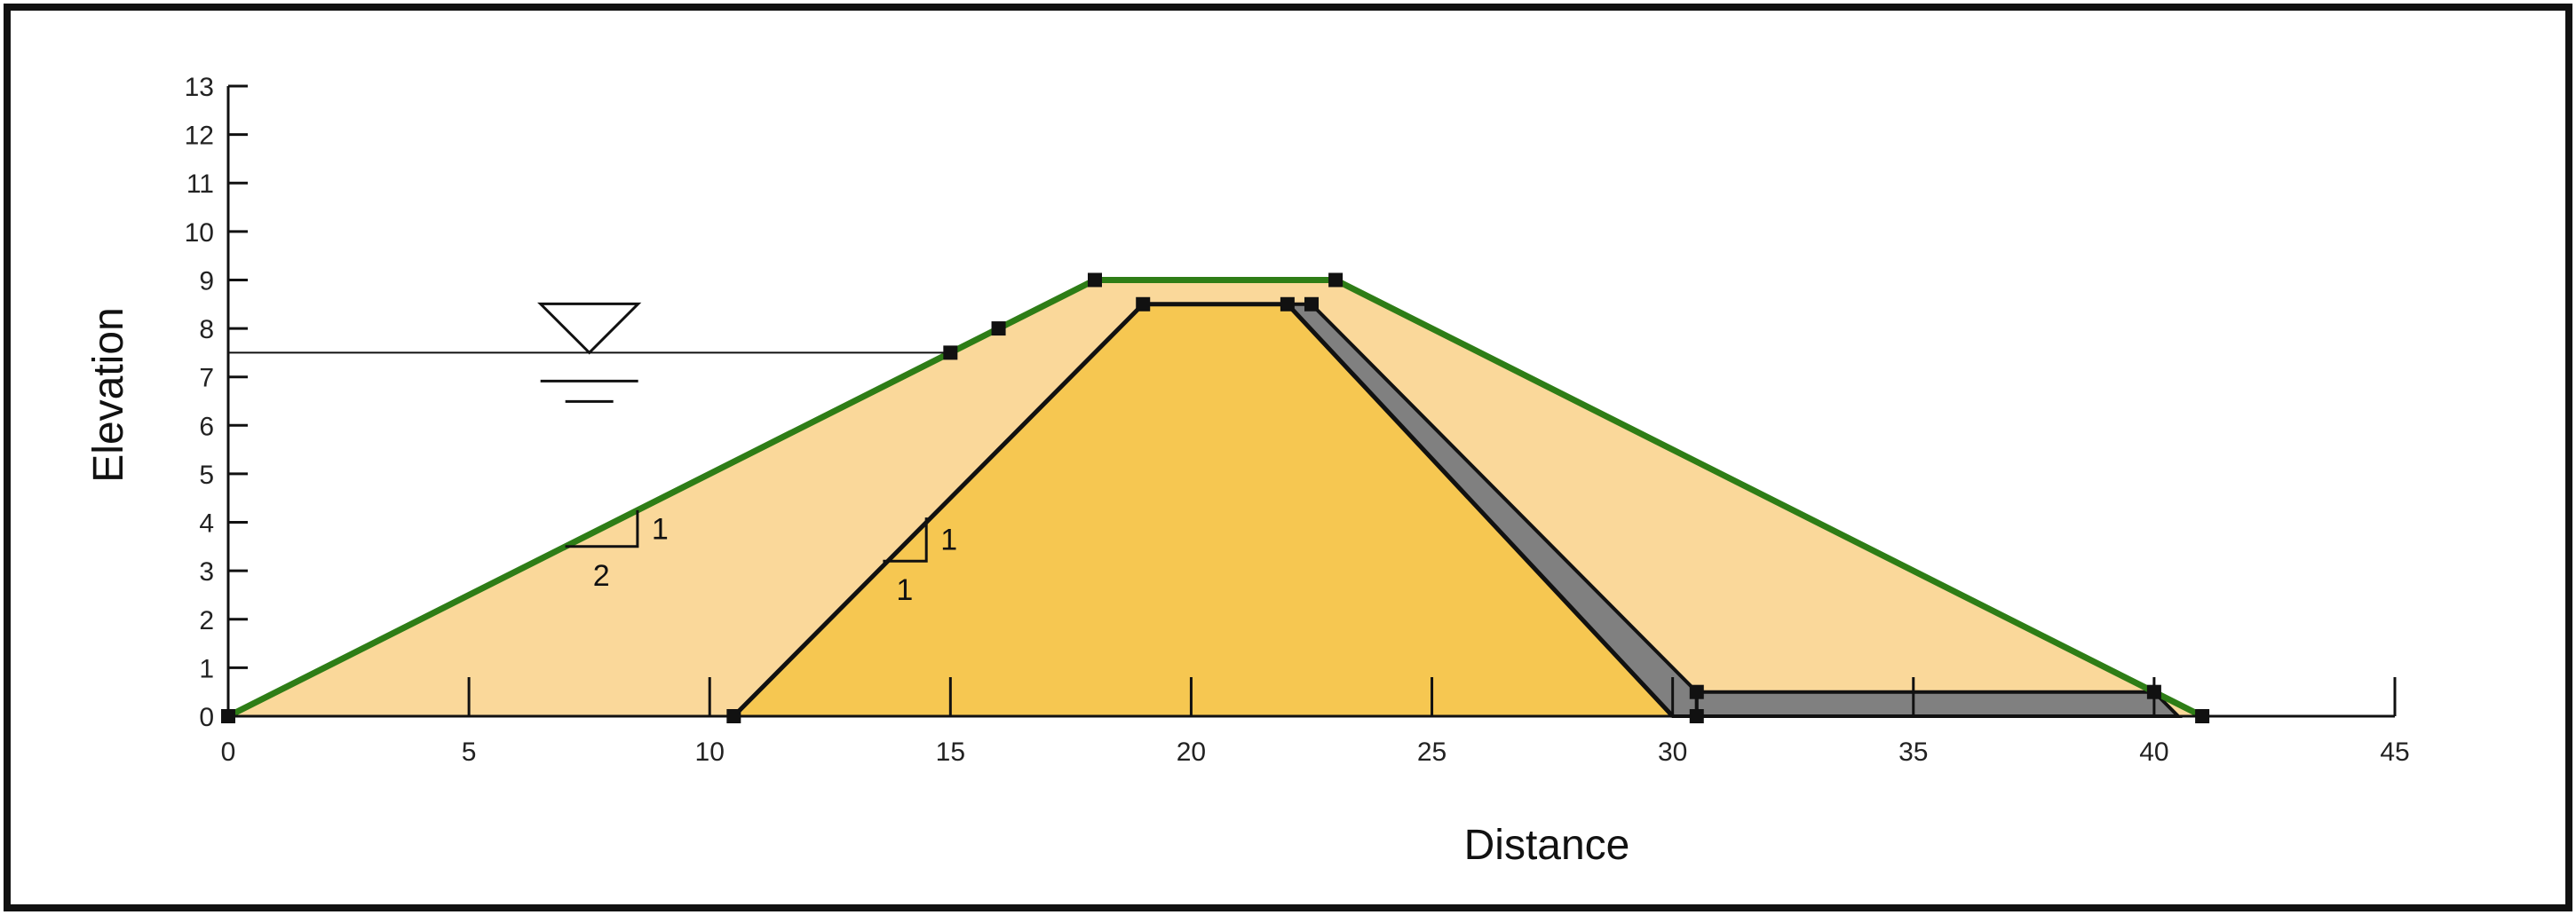  I want to click on slope-mark-core: 11, so click(920, 562).